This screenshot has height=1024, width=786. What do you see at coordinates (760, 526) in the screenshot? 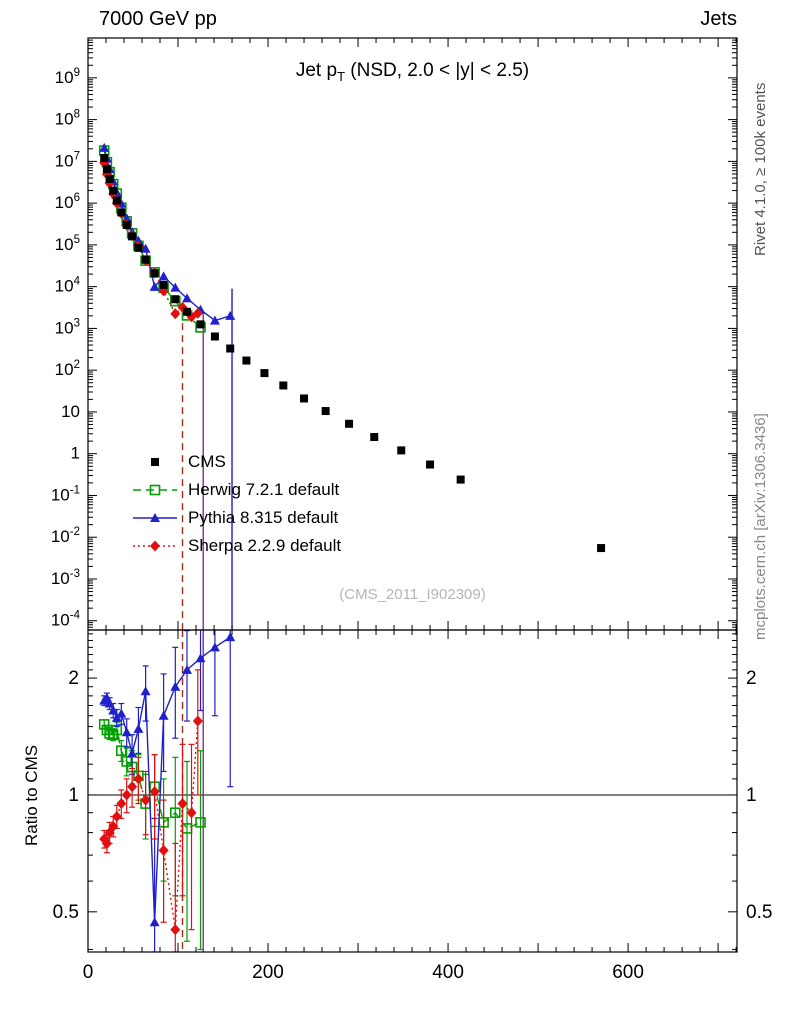
I see `mcplots-reference-label: mcplots.cern.ch [arXiv:1306.3436]` at bounding box center [760, 526].